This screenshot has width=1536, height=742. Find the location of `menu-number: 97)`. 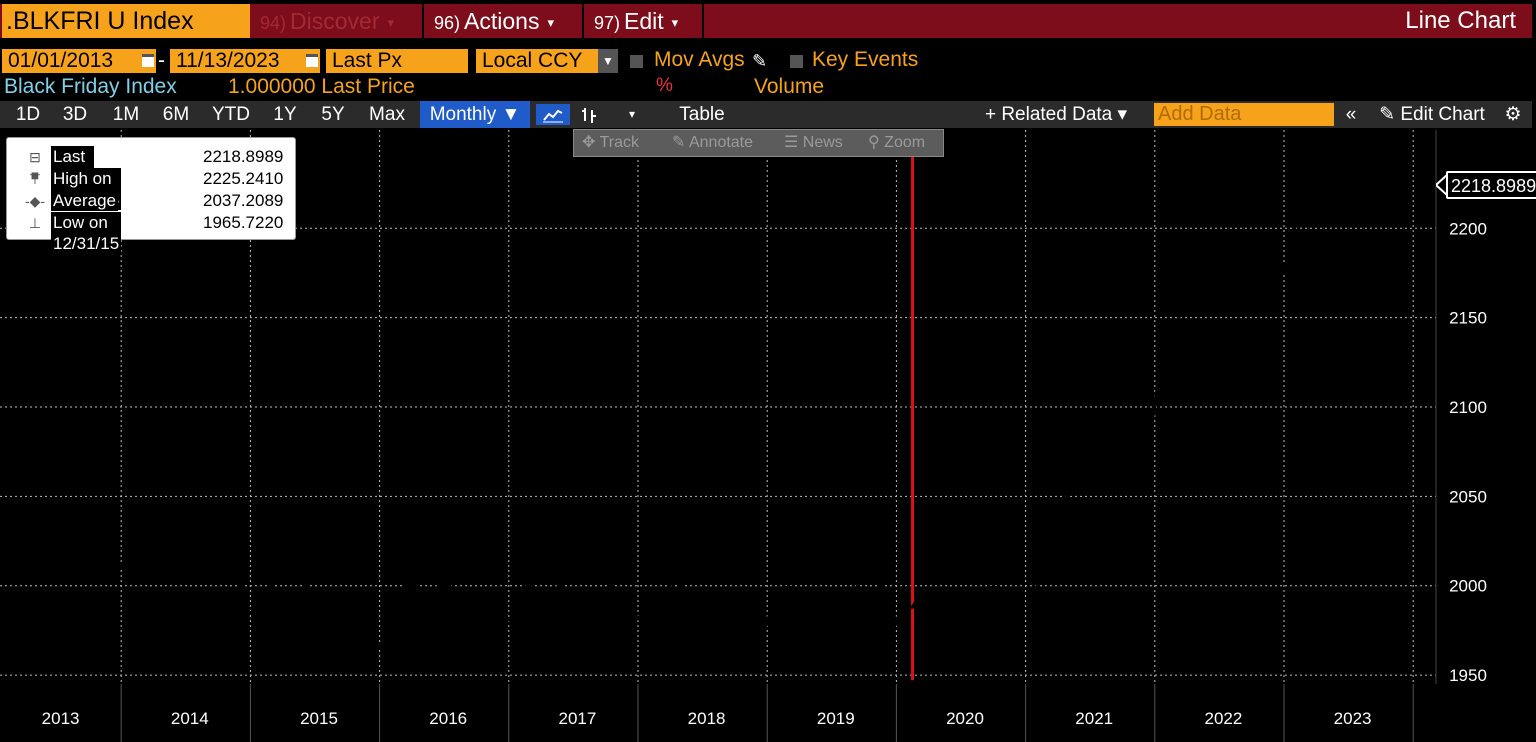

menu-number: 97) is located at coordinates (607, 23).